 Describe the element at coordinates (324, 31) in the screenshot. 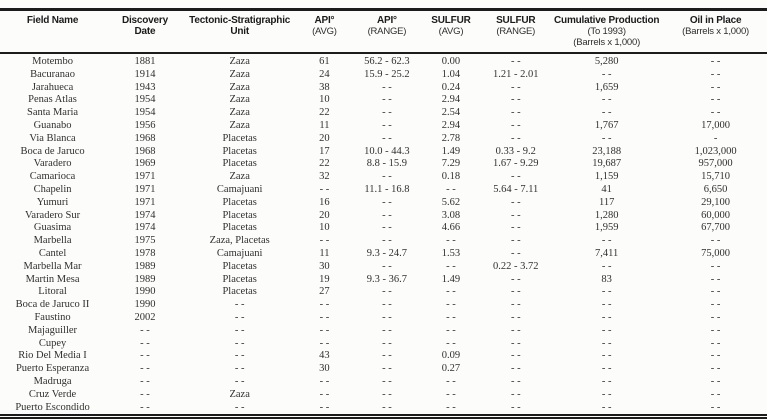

I see `column-header-api-avg: API° (AVG)` at that location.